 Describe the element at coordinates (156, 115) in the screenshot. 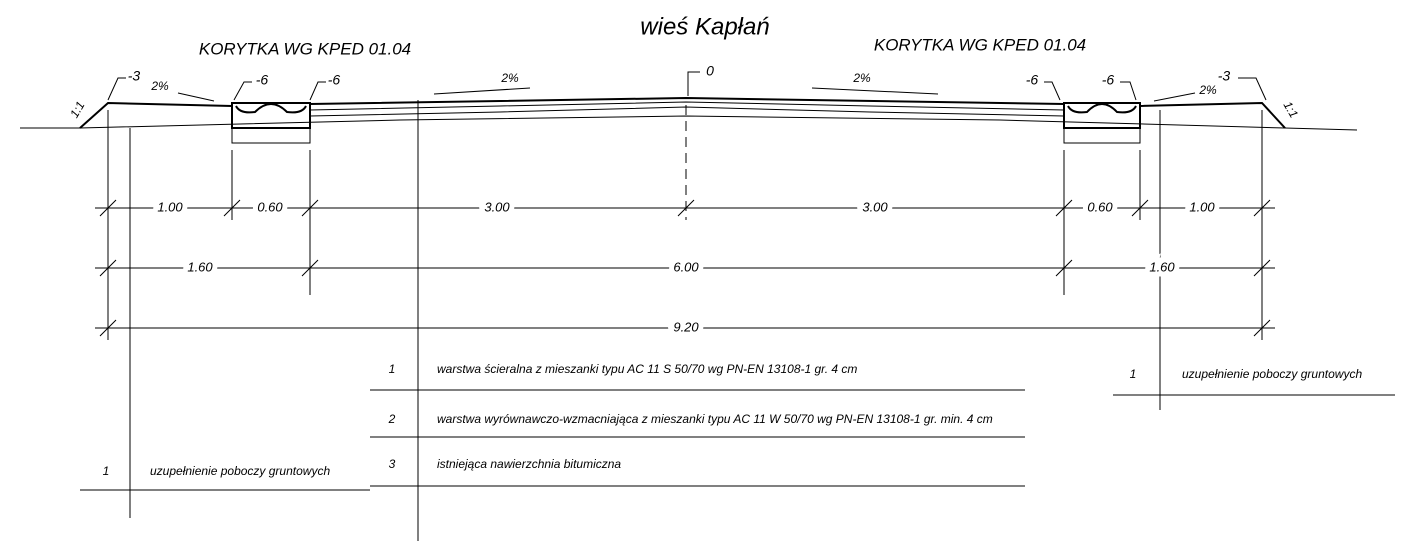

I see `left-shoulder` at that location.